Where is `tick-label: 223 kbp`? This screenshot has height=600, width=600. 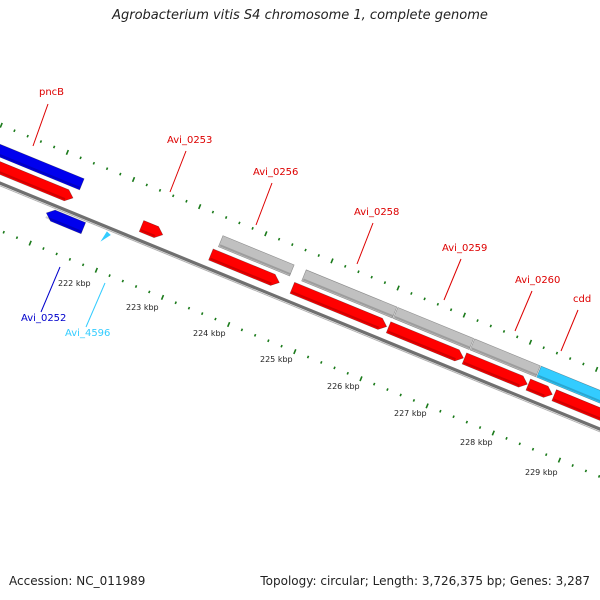
tick-label: 223 kbp is located at coordinates (142, 307).